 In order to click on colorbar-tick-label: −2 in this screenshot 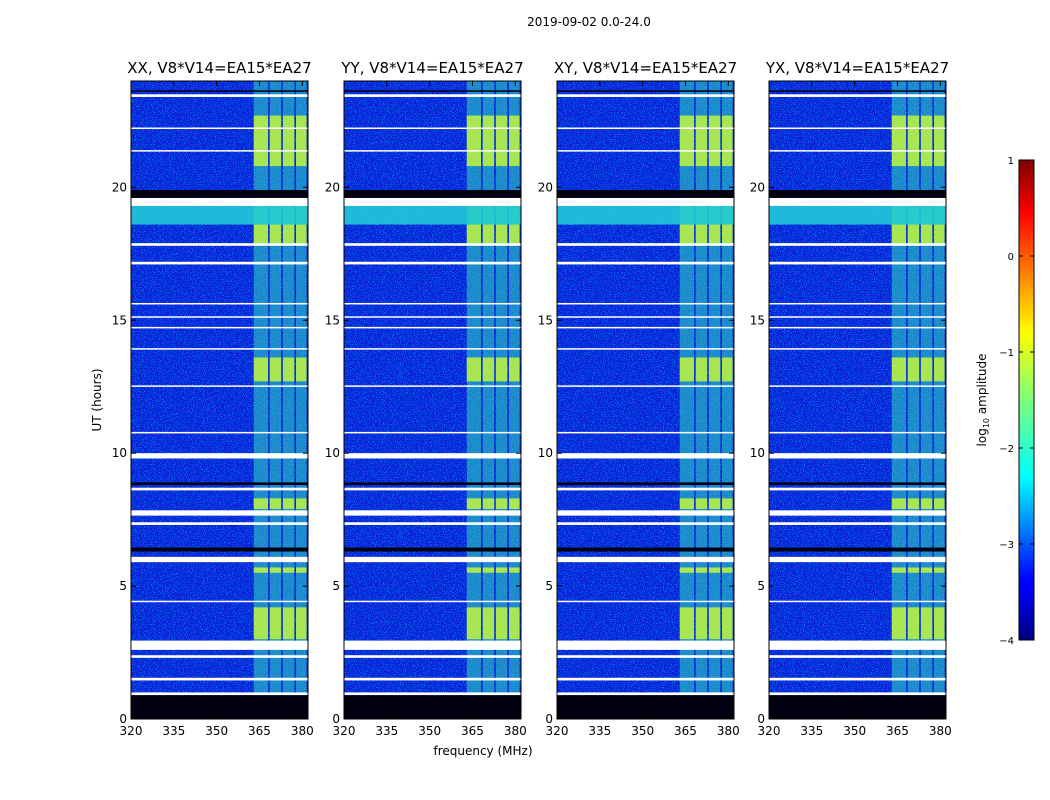, I will do `click(1006, 449)`.